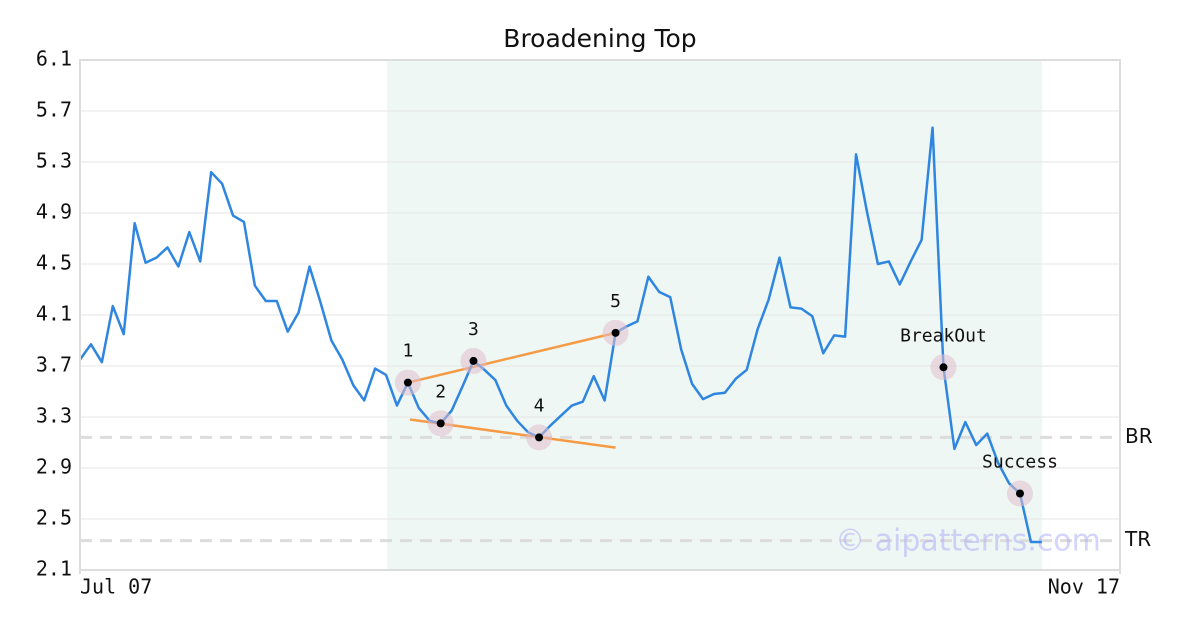  I want to click on pattern-label: BreakOut, so click(943, 335).